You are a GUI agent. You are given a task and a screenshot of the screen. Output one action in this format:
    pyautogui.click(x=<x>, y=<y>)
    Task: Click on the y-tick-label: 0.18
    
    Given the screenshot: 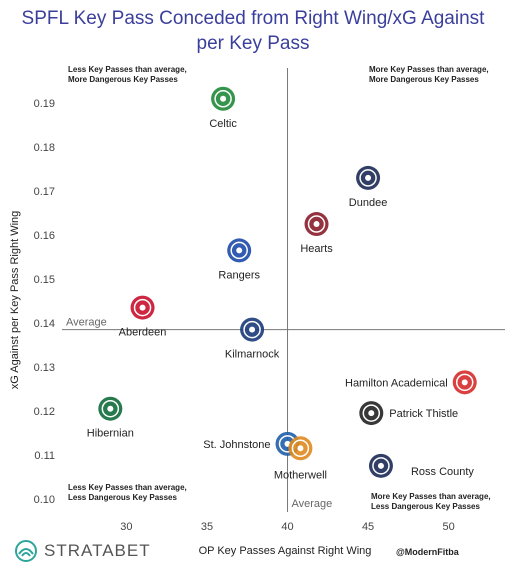 What is the action you would take?
    pyautogui.click(x=44, y=148)
    